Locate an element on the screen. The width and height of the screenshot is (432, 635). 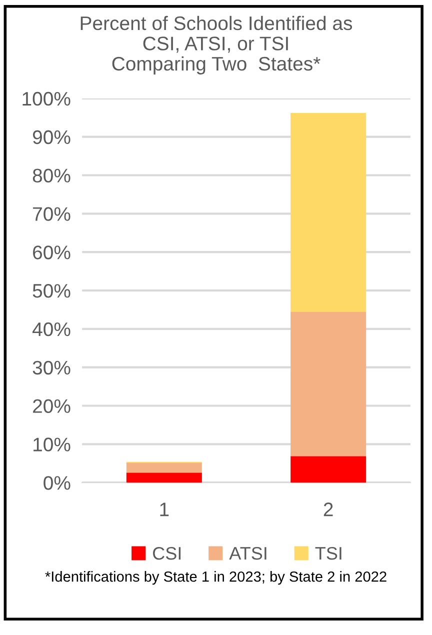
legend-label: TSI is located at coordinates (328, 553).